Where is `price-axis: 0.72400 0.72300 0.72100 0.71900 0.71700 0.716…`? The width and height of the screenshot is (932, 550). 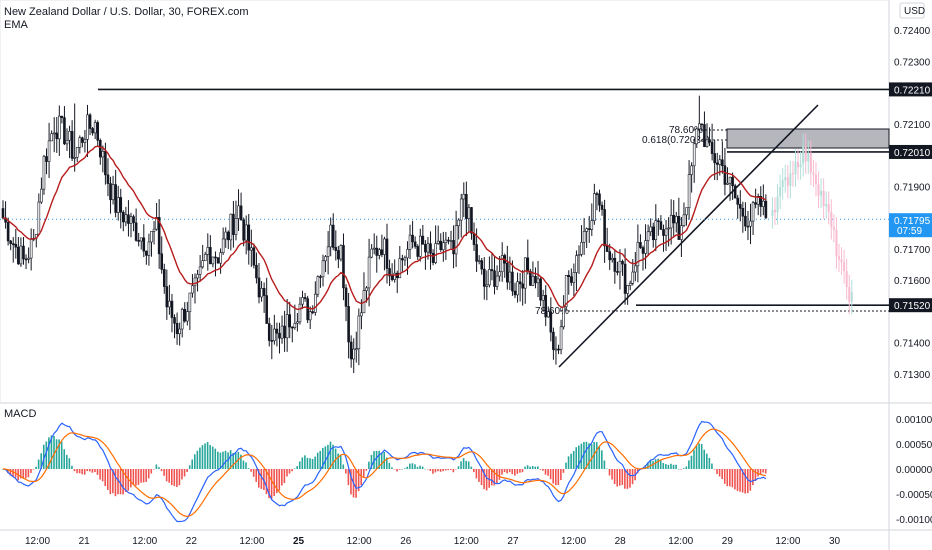 price-axis: 0.72400 0.72300 0.72100 0.71900 0.71700 0.716… is located at coordinates (912, 203).